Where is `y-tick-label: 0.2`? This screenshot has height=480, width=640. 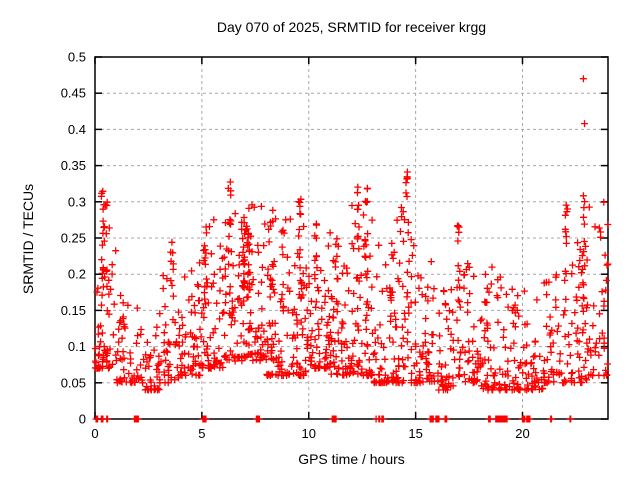
y-tick-label: 0.2 is located at coordinates (77, 274).